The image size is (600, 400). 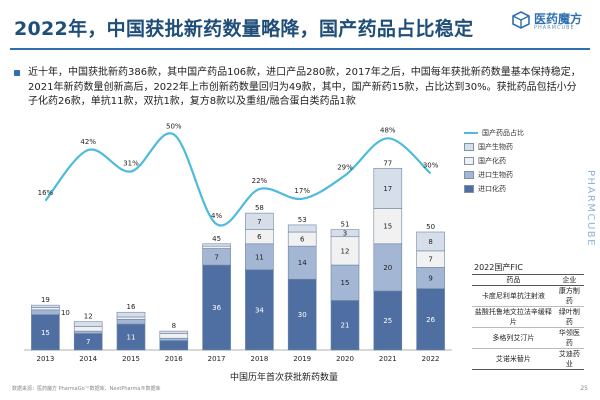 What do you see at coordinates (590, 208) in the screenshot?
I see `side-watermark: PHARMCUBE` at bounding box center [590, 208].